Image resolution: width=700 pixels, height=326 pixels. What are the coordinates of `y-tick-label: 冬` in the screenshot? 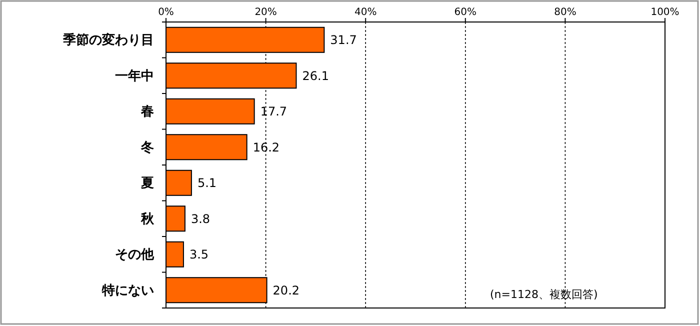 It's located at (147, 148).